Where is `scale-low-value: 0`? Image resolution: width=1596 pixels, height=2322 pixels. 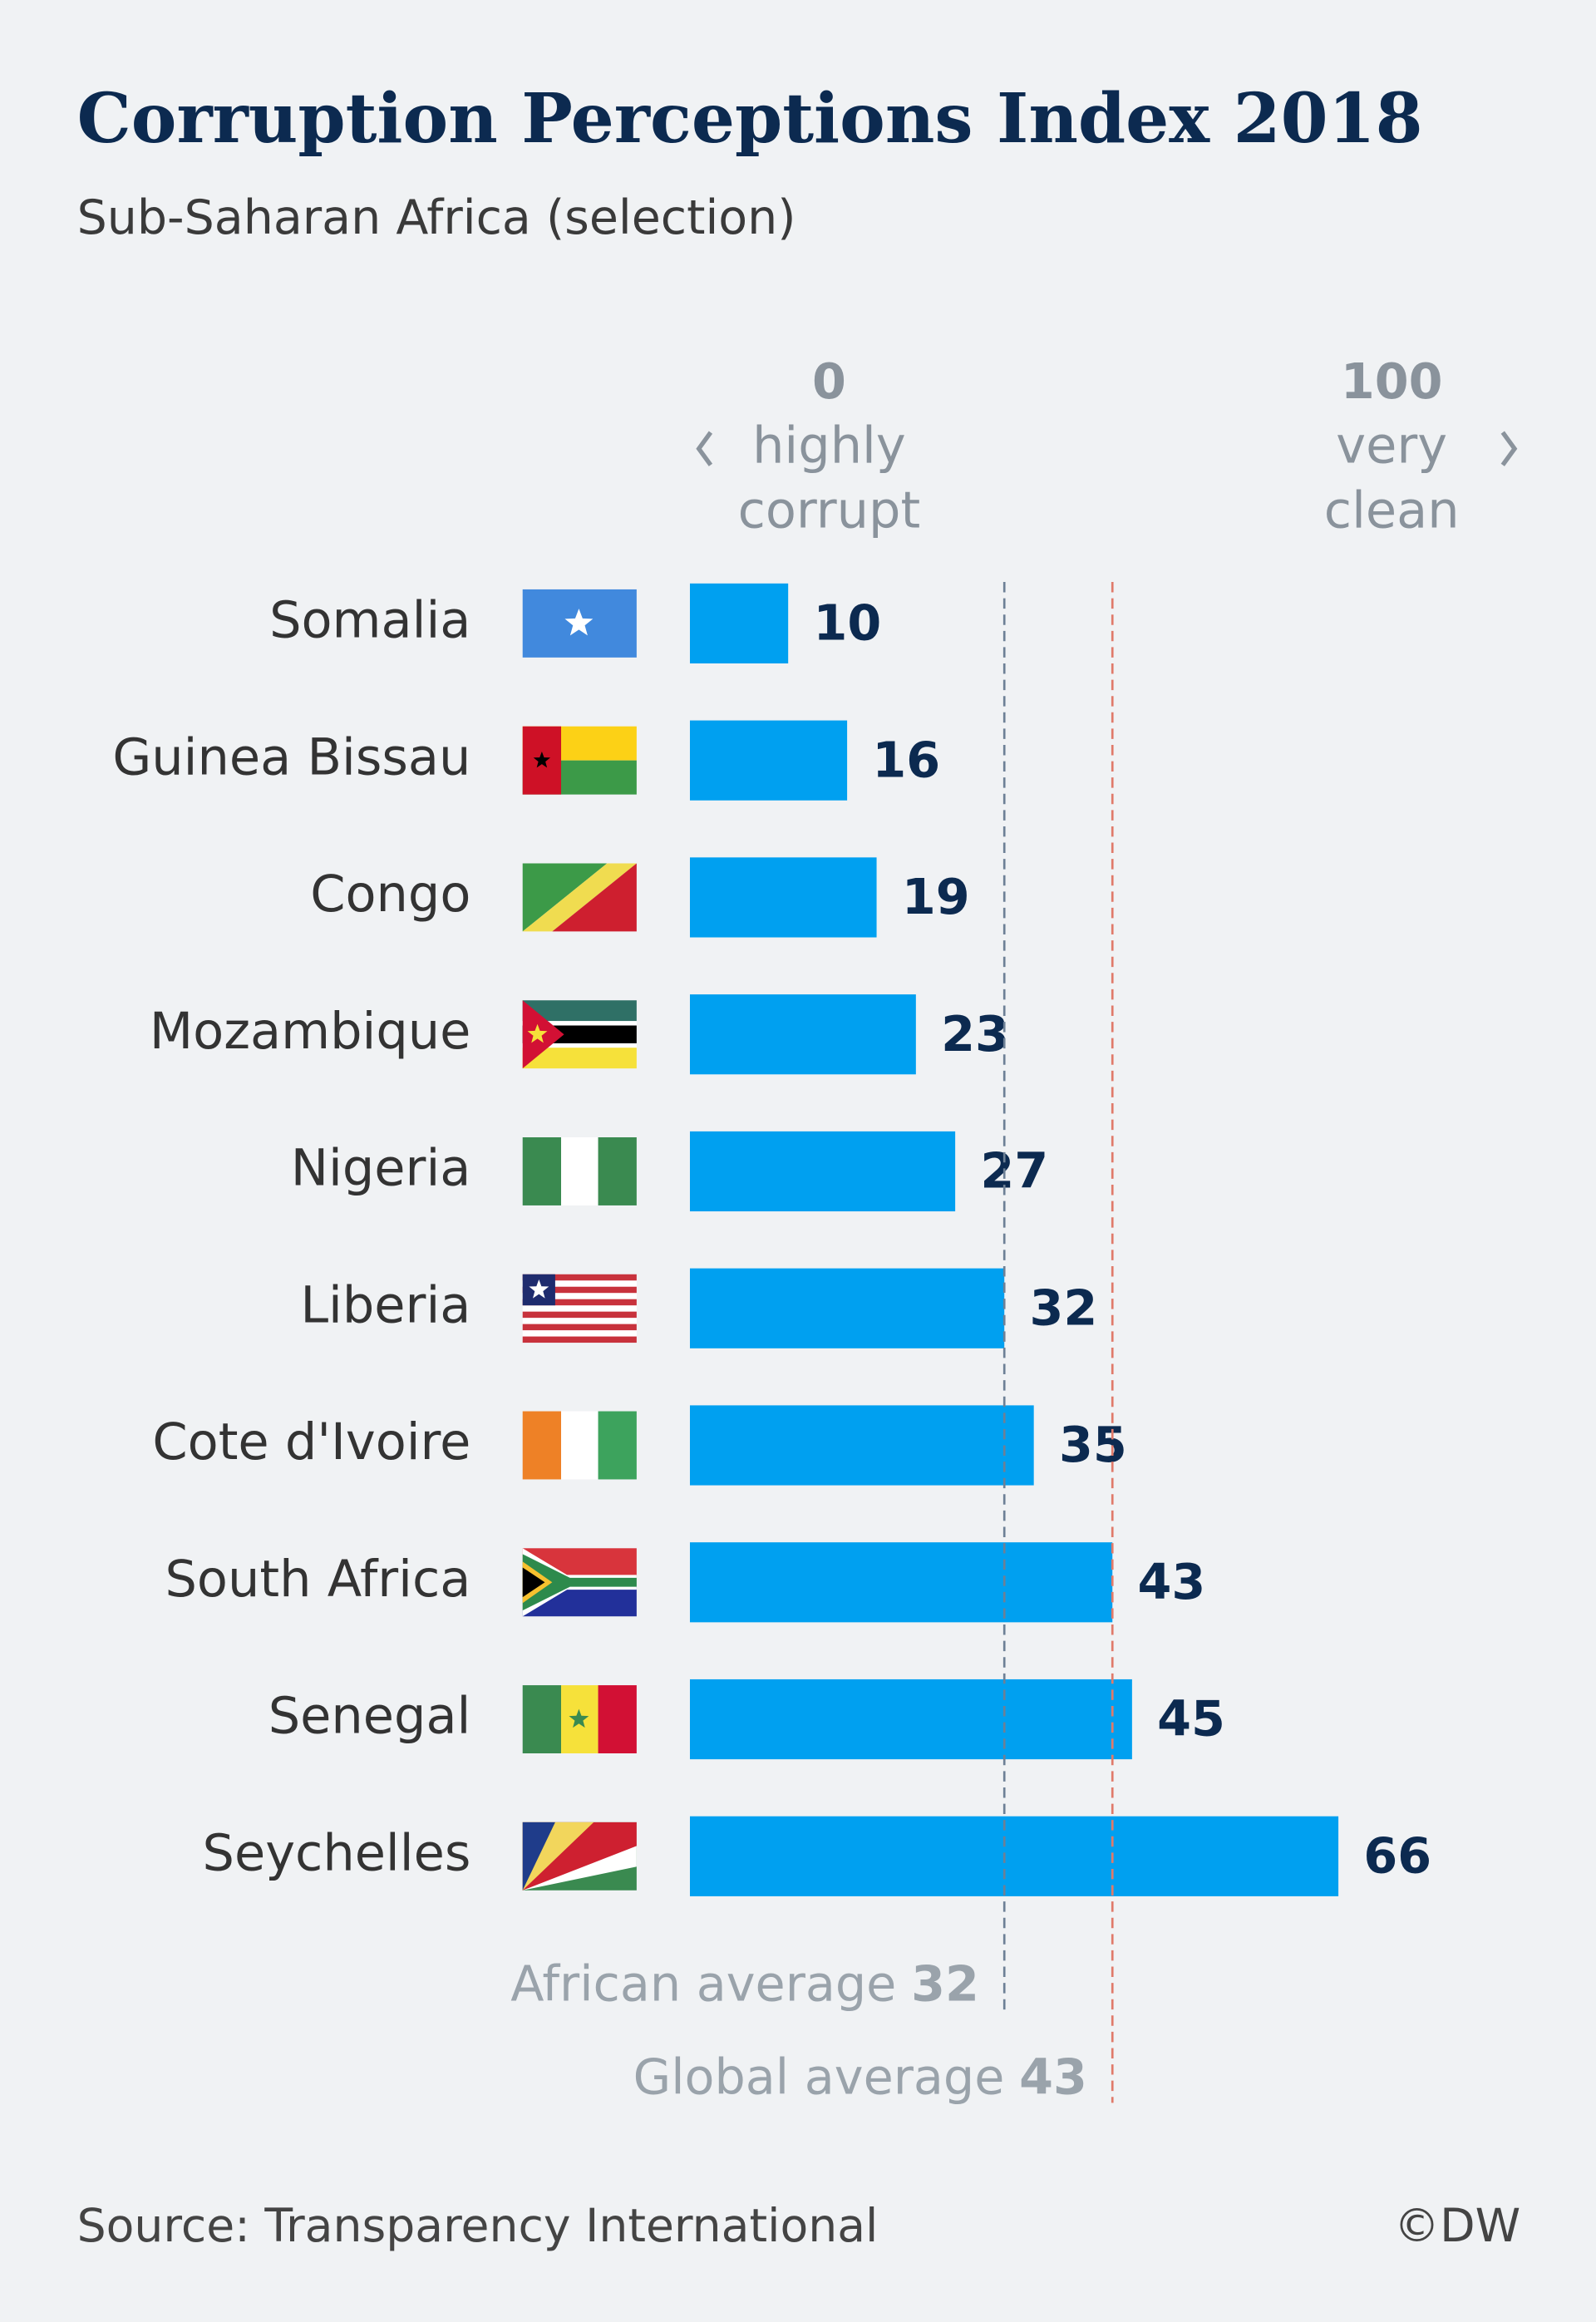
scale-low-value: 0 is located at coordinates (829, 381).